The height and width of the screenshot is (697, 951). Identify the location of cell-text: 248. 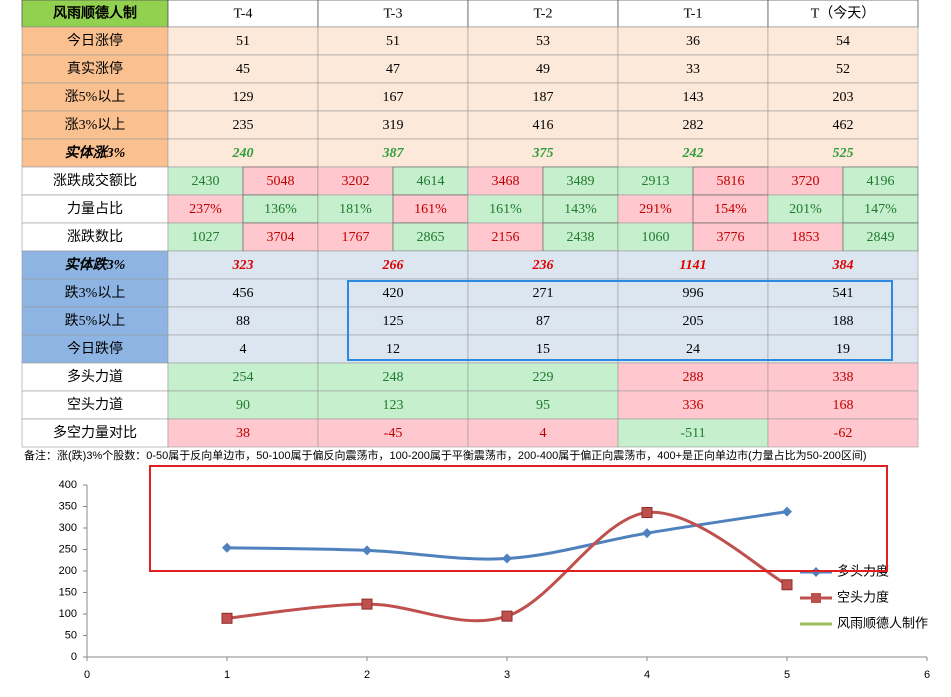
(393, 377).